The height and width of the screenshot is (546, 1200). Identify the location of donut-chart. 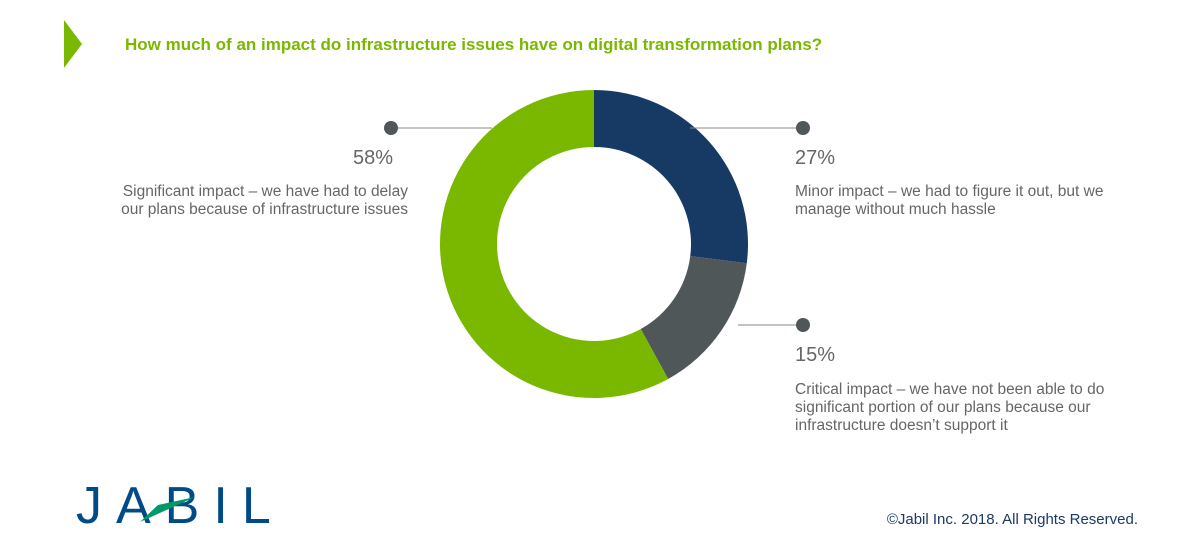
(593, 244).